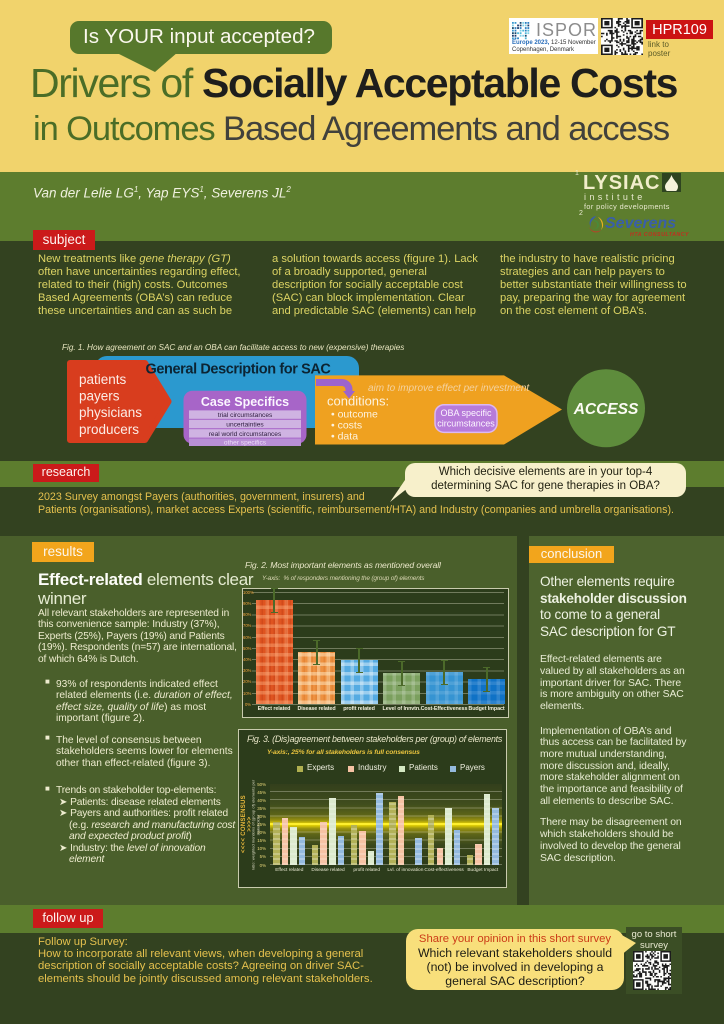  I want to click on svg-text: physicians, so click(110, 412).